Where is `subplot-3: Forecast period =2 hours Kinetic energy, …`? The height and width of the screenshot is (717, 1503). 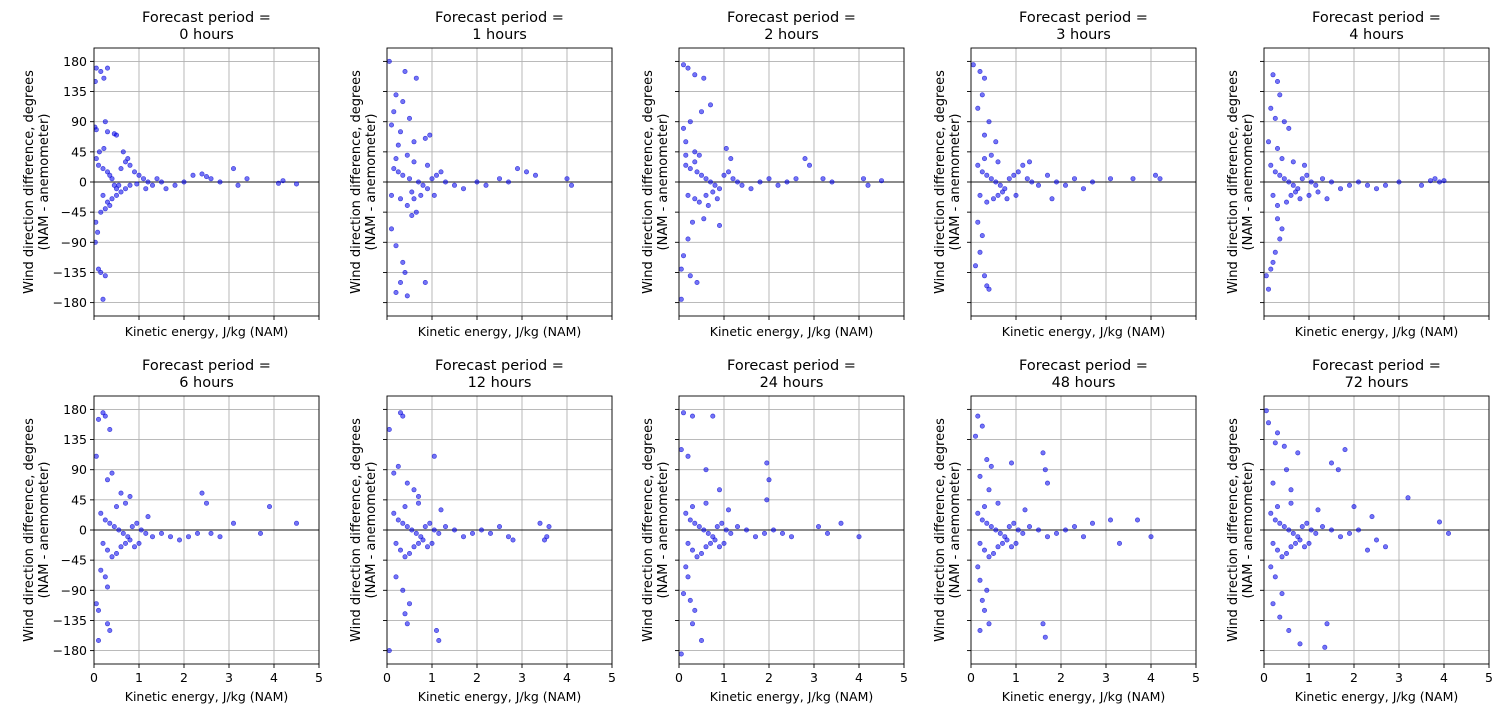
subplot-3: Forecast period =2 hours Kinetic energy, … is located at coordinates (773, 174).